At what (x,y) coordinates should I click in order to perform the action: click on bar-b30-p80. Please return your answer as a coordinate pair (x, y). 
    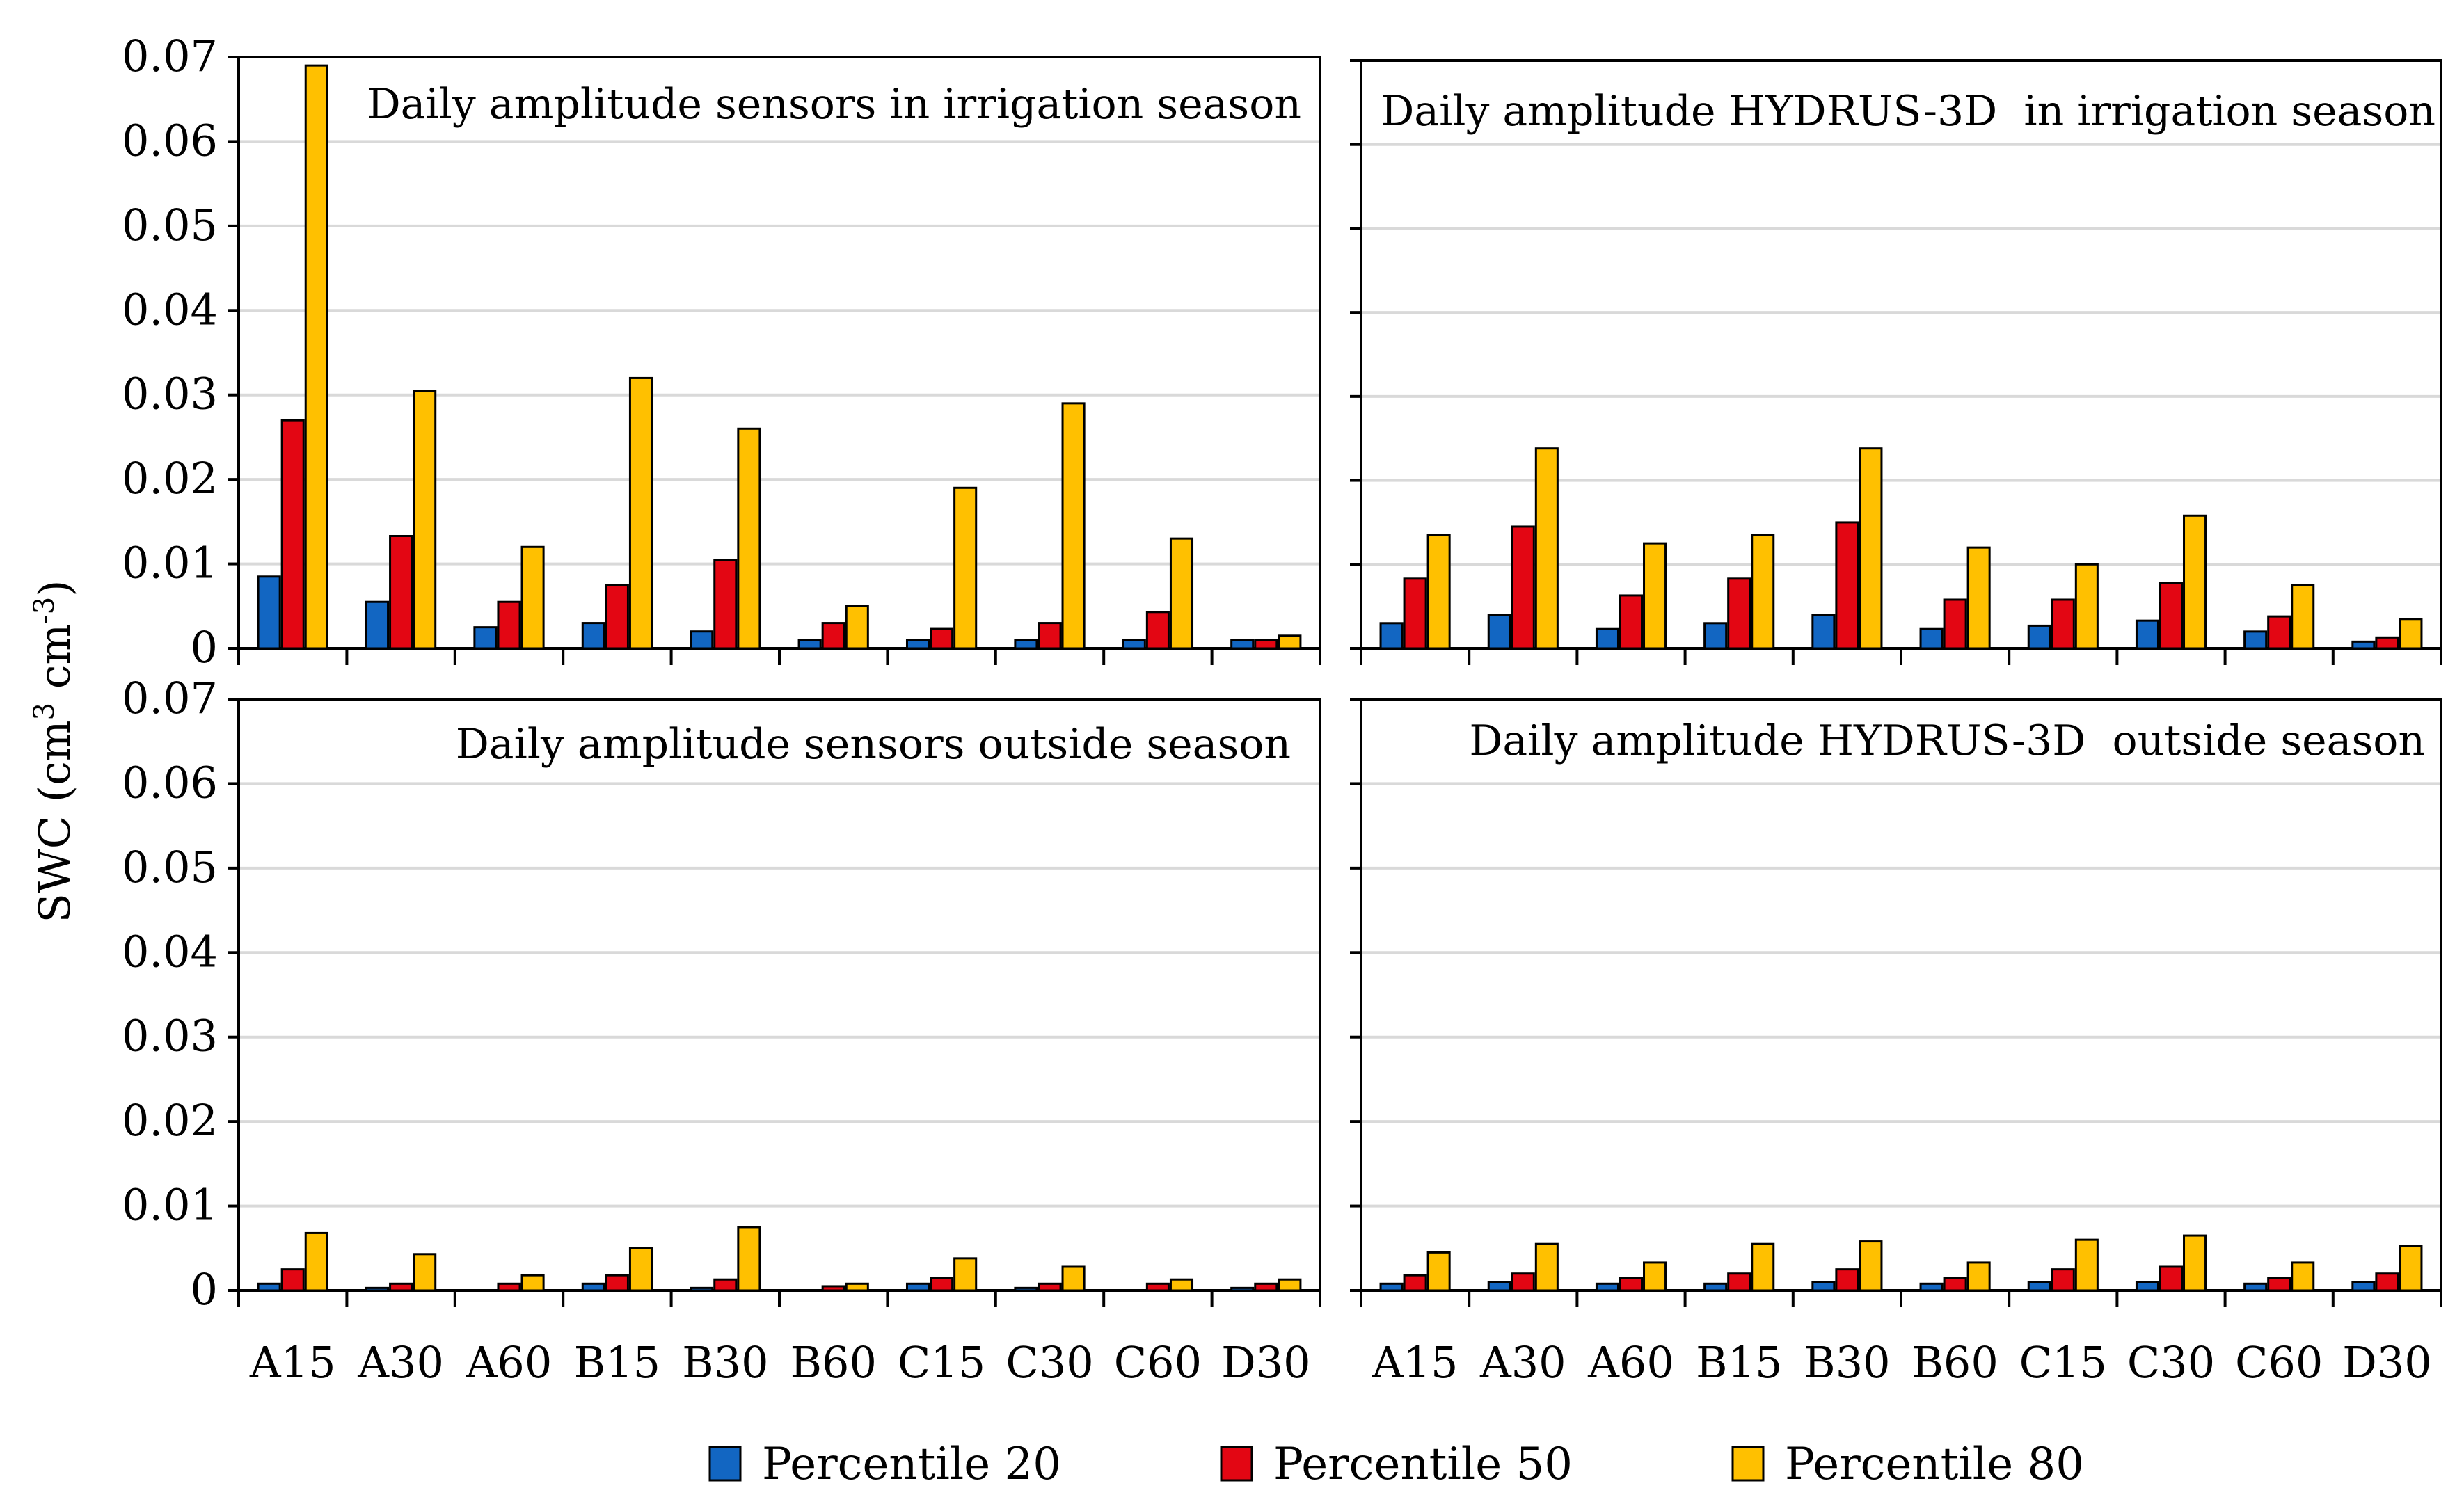
    Looking at the image, I should click on (1871, 1266).